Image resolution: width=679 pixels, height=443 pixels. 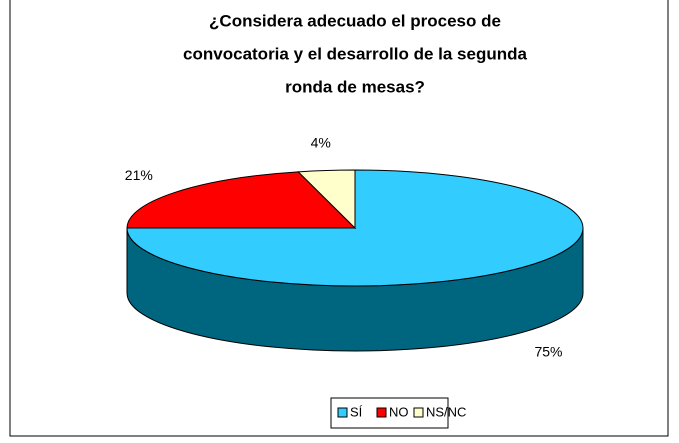 What do you see at coordinates (321, 143) in the screenshot?
I see `data-label: 4%` at bounding box center [321, 143].